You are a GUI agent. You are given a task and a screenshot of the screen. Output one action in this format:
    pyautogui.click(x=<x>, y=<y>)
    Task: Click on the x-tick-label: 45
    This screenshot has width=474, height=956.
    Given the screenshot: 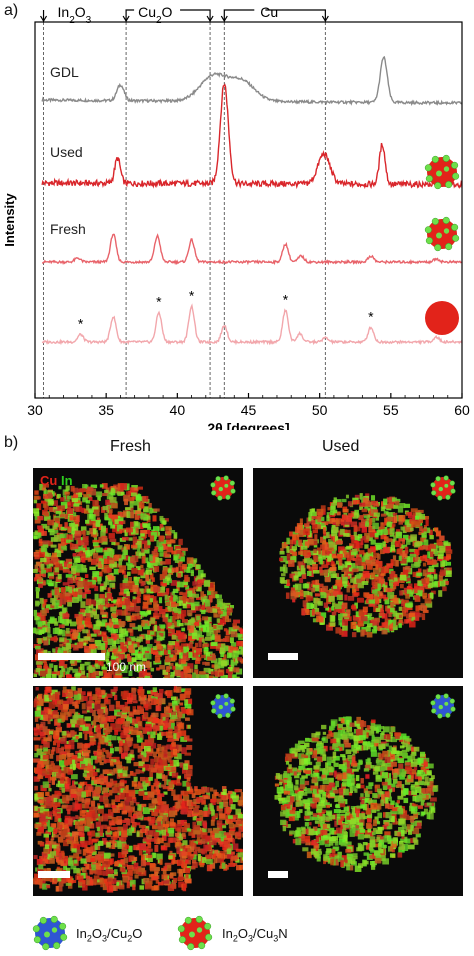 What is the action you would take?
    pyautogui.click(x=249, y=410)
    